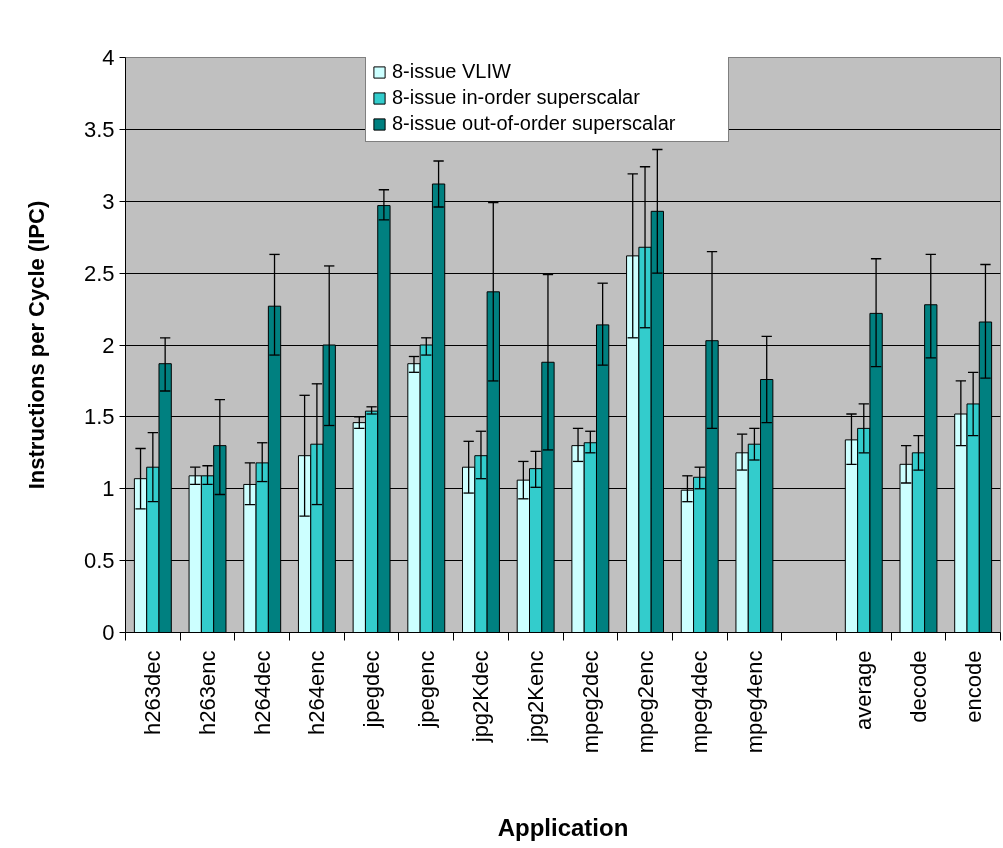  I want to click on x-tick-label: mpeg2enc, so click(645, 702).